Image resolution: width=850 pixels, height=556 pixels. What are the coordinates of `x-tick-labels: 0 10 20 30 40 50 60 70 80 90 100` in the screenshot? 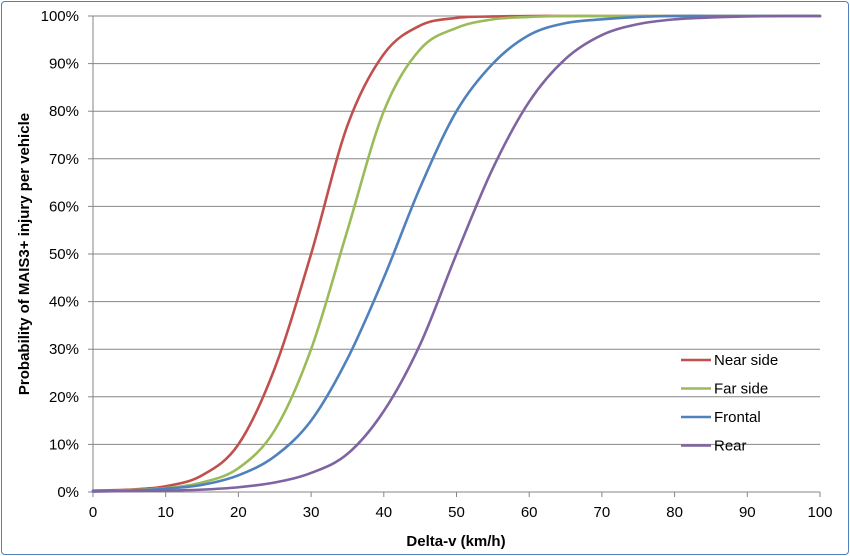 It's located at (461, 512).